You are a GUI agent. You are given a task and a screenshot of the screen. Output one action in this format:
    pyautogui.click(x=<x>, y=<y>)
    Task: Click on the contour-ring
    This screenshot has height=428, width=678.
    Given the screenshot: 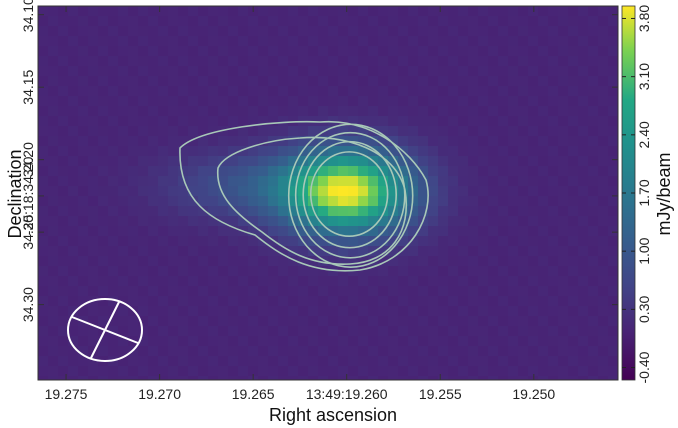 What is the action you would take?
    pyautogui.click(x=350, y=195)
    